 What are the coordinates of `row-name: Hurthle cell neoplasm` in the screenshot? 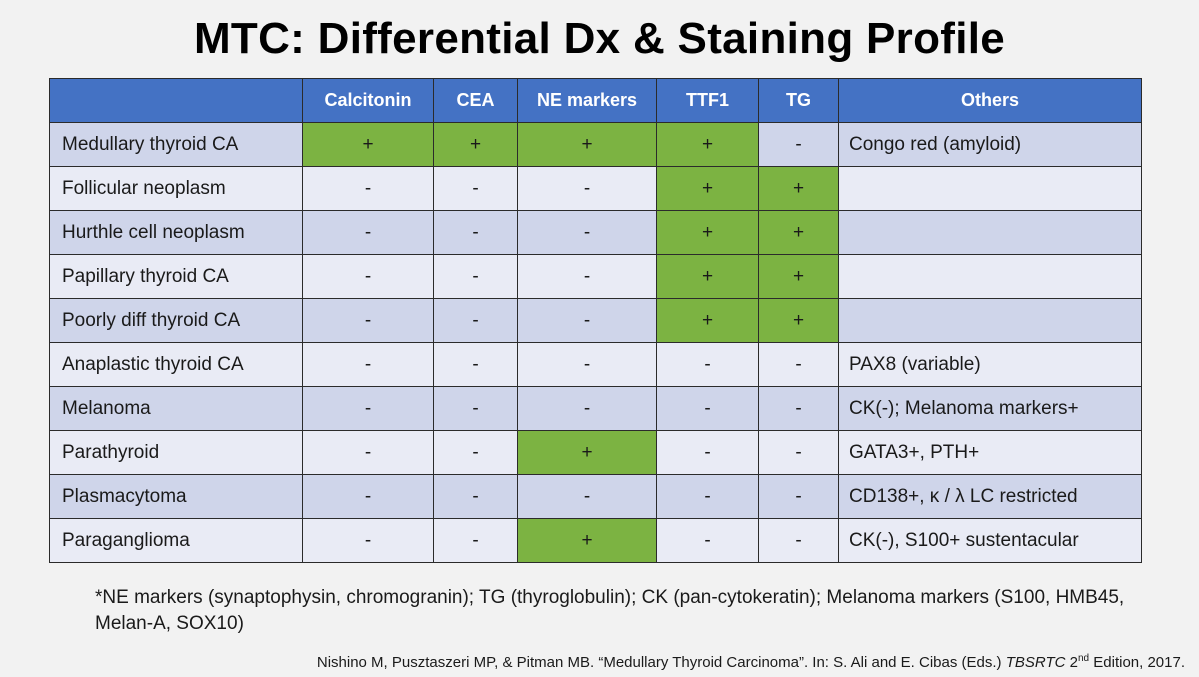 It's located at (176, 232).